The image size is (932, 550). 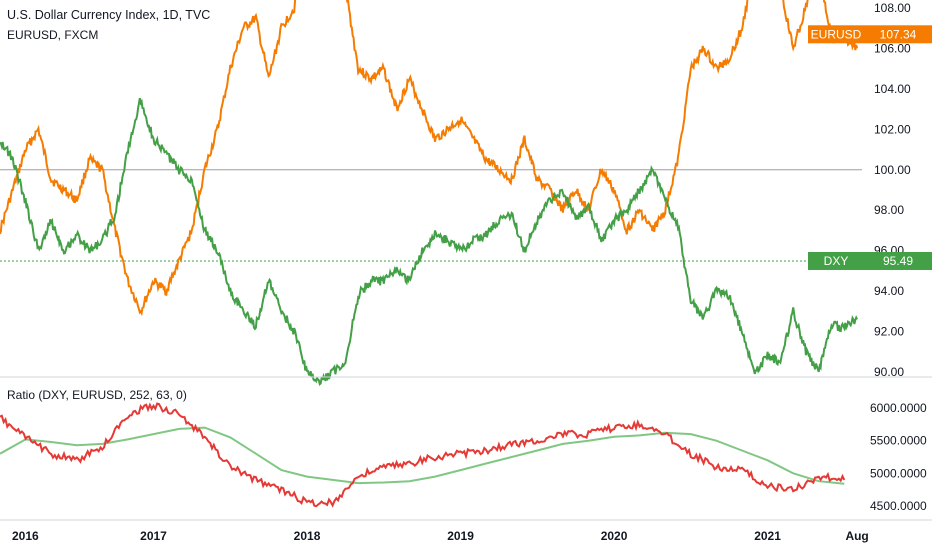 What do you see at coordinates (97, 395) in the screenshot?
I see `indicator-legend: Ratio (DXY, EURUSD, 252, 63, 0)` at bounding box center [97, 395].